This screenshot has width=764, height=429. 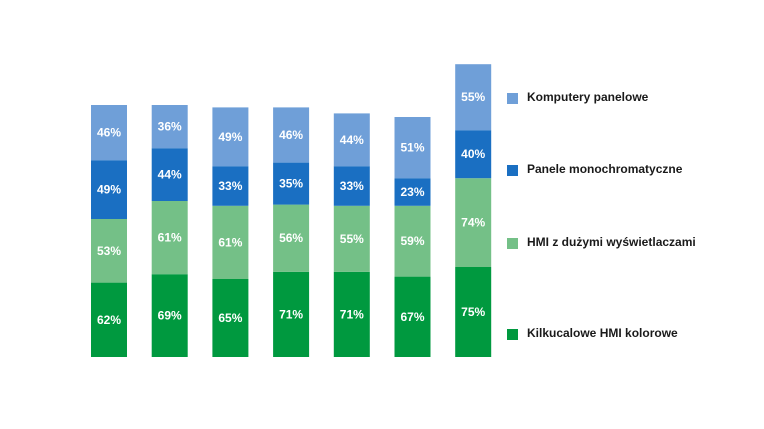 I want to click on data-label-7-series-4: 55%, so click(x=473, y=97).